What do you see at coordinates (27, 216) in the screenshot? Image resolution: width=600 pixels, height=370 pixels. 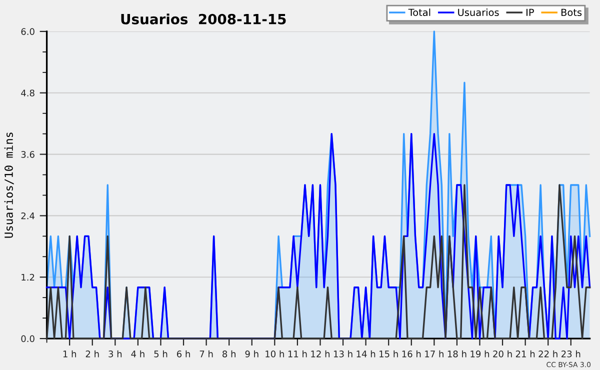 I see `y-tick-label: 2.4` at bounding box center [27, 216].